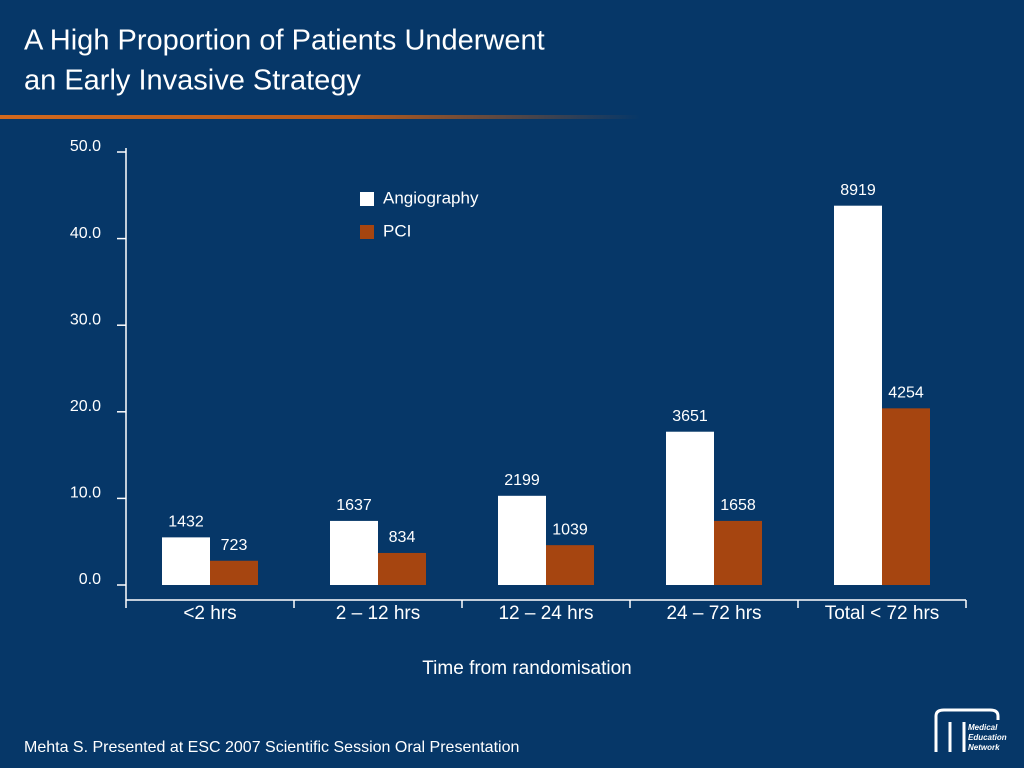 The image size is (1024, 768). Describe the element at coordinates (90, 579) in the screenshot. I see `y-tick-label: 0.0` at that location.